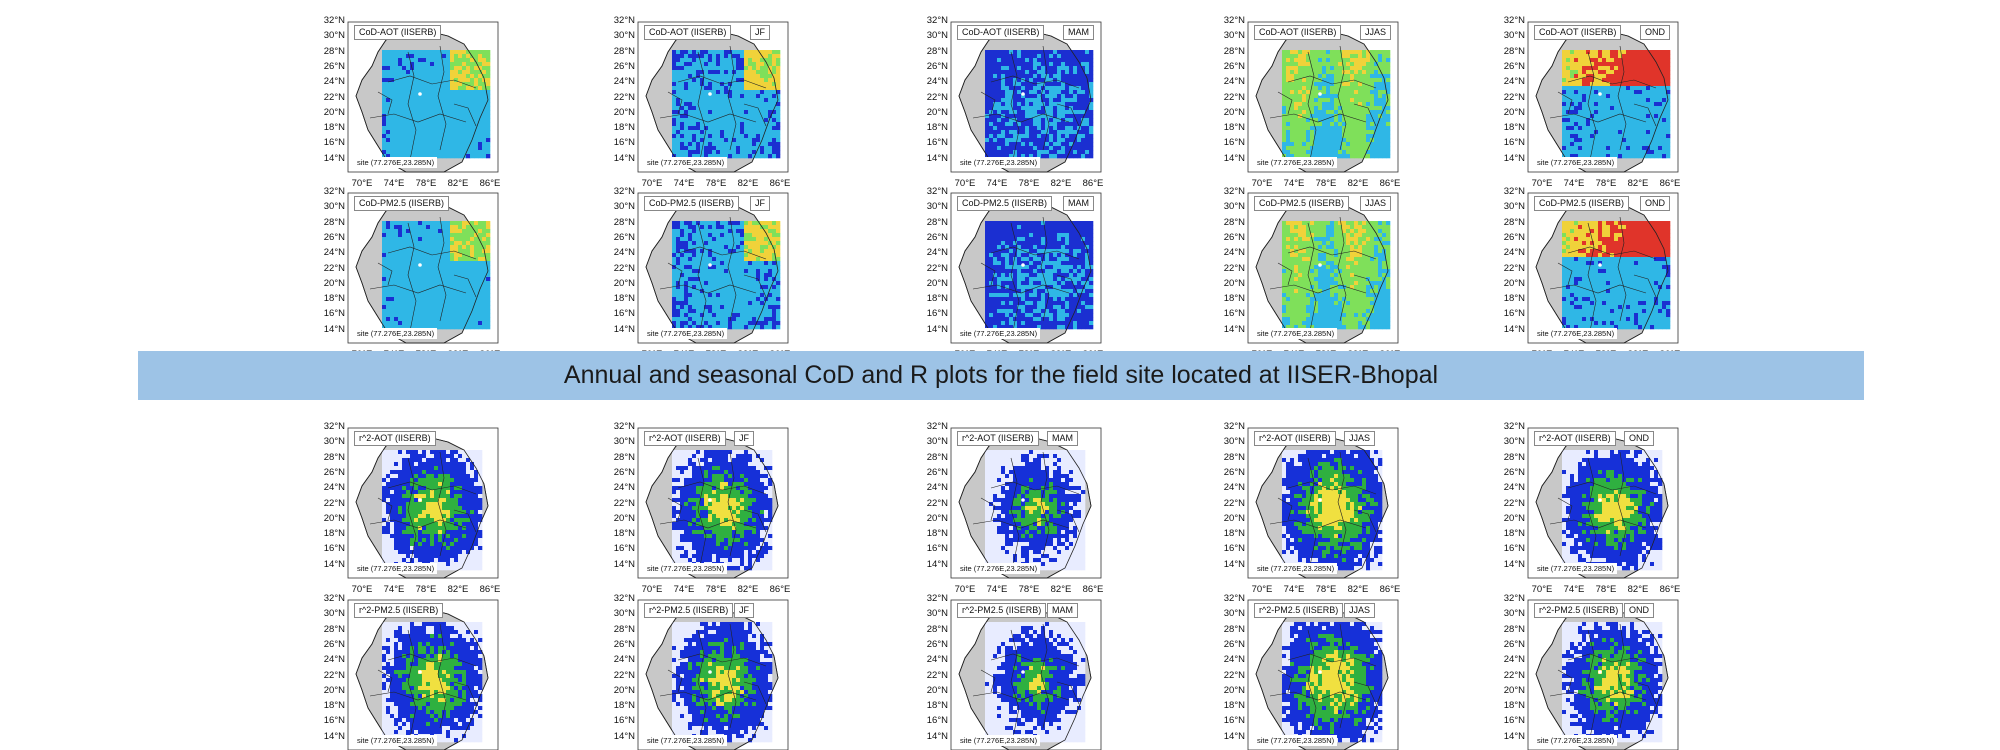 Image resolution: width=2000 pixels, height=750 pixels. I want to click on variable-label: r^2-PM2.5 (IISERB), so click(1299, 610).